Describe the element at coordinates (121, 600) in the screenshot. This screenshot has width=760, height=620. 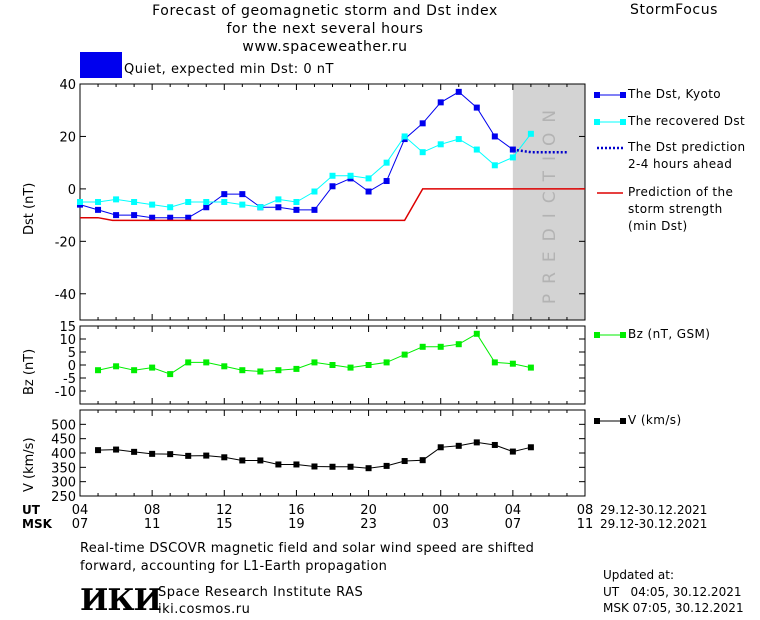
I see `iki-logo: ИКИ` at that location.